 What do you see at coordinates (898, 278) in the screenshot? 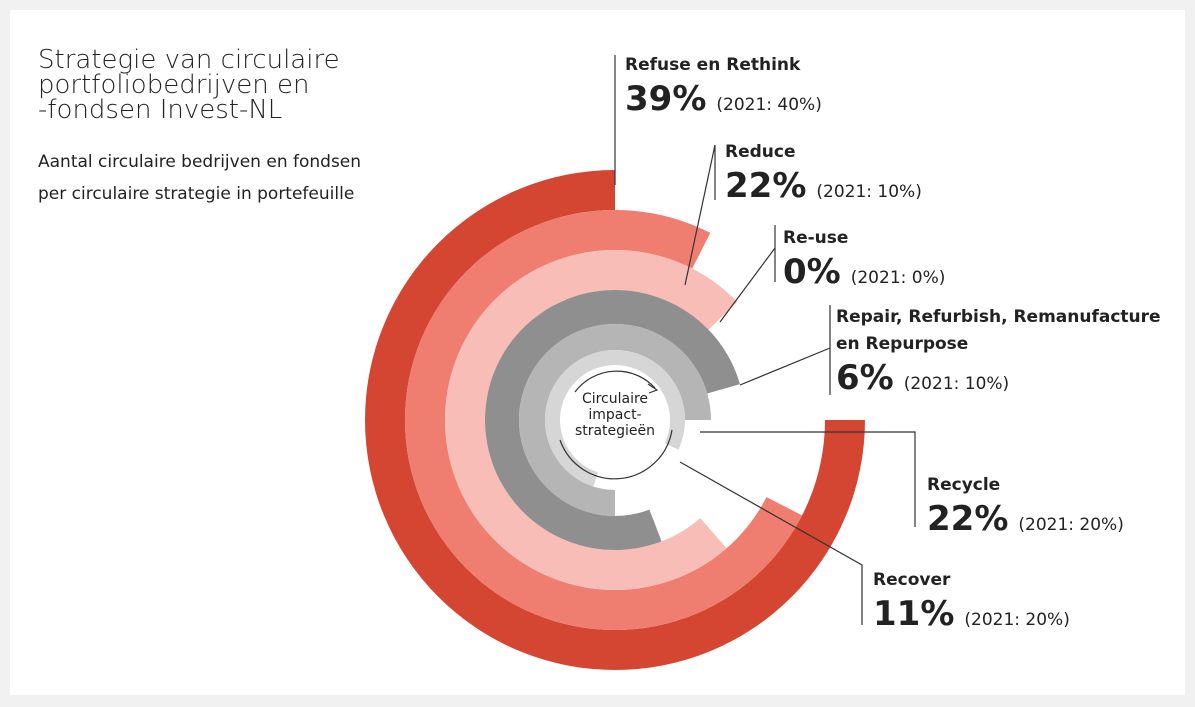
I see `item-previous: (2021: 0%)` at bounding box center [898, 278].